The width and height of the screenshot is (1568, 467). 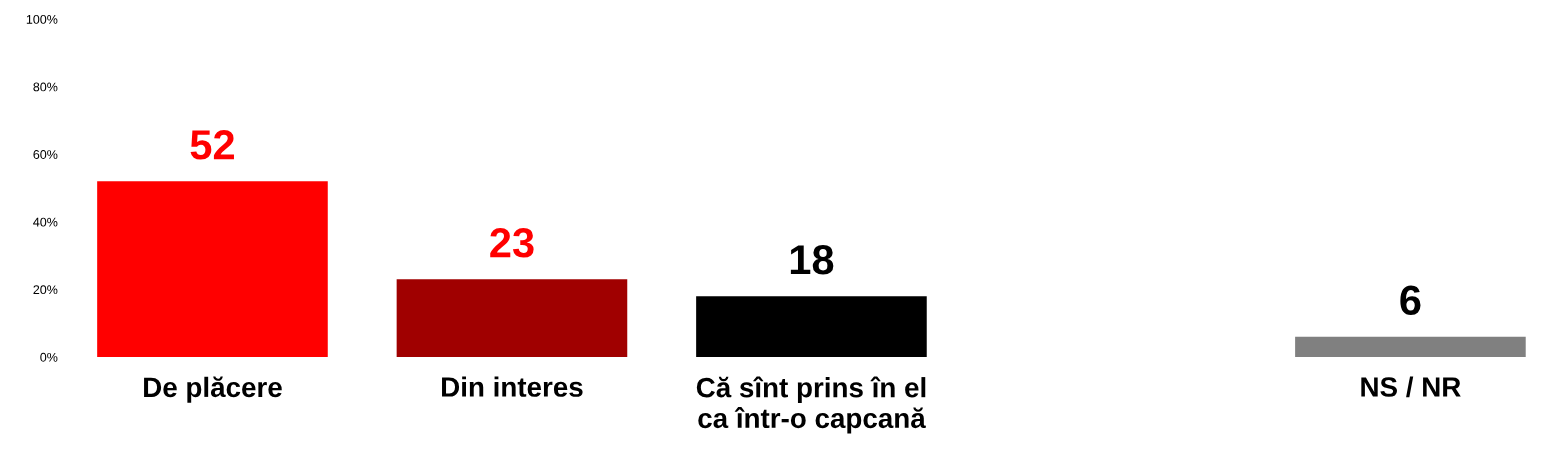 What do you see at coordinates (213, 389) in the screenshot?
I see `x-tick-label: De plăcere` at bounding box center [213, 389].